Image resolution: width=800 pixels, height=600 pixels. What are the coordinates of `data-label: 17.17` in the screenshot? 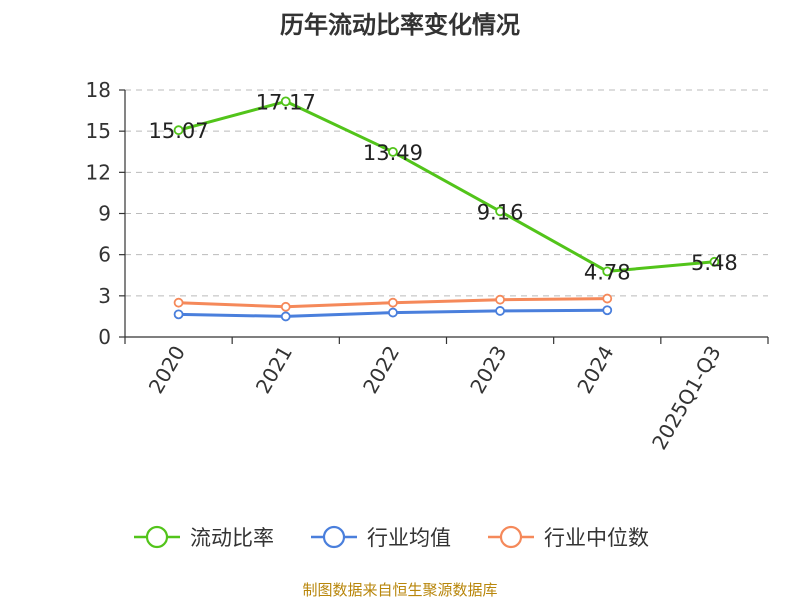 It's located at (286, 102).